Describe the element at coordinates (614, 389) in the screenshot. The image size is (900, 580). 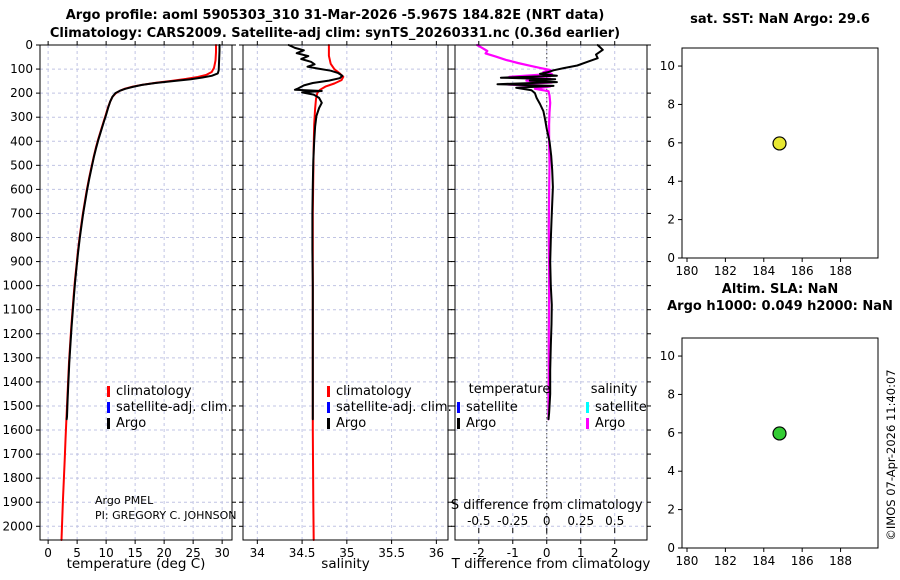
I see `diff-legend-salinity-header: salinity` at that location.